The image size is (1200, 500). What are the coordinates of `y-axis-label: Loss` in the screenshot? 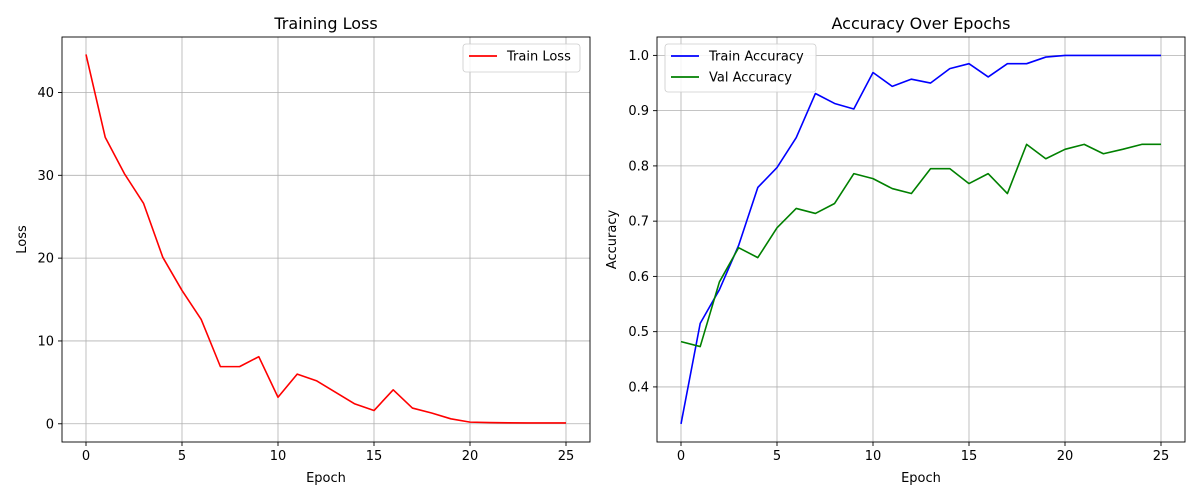 It's located at (22, 239).